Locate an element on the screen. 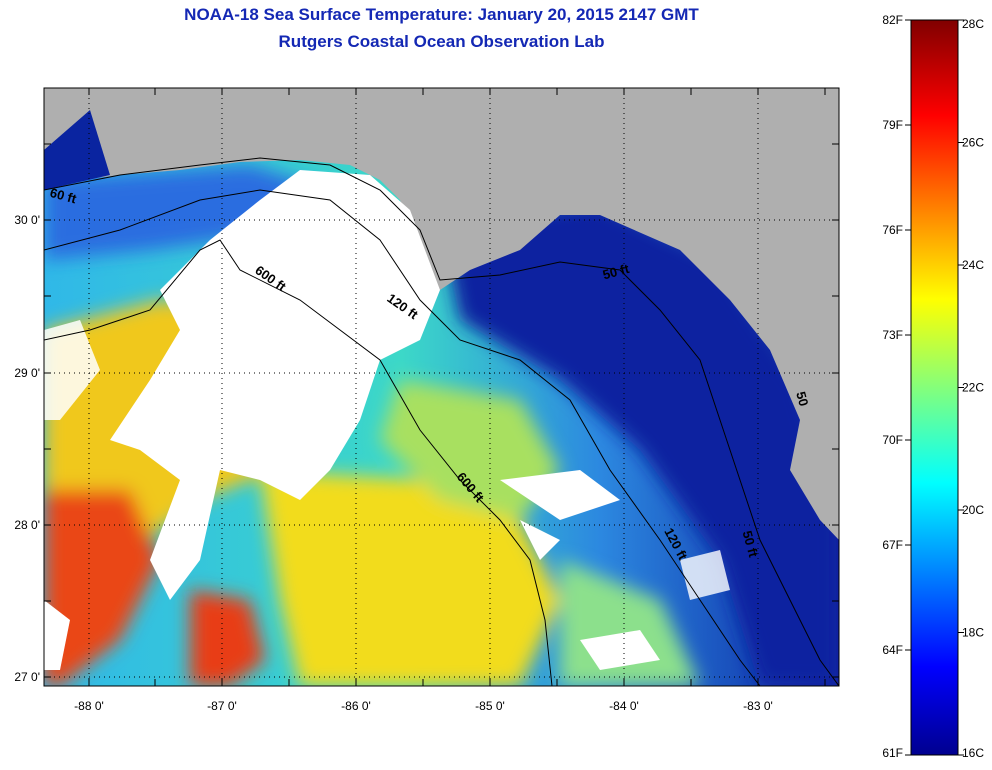  longitude-tick-label: -85 0' is located at coordinates (490, 706).